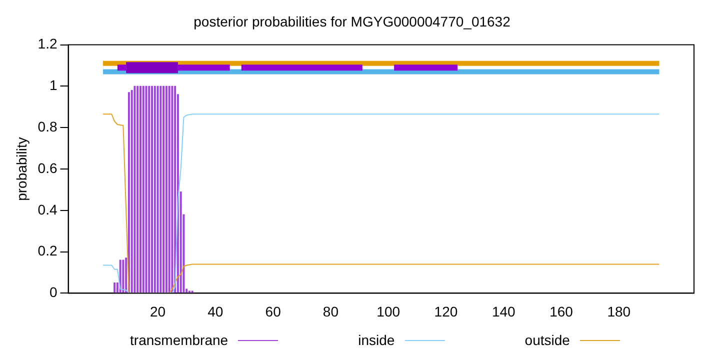 This screenshot has height=352, width=720. Describe the element at coordinates (446, 311) in the screenshot. I see `x-tick-label: 120` at that location.